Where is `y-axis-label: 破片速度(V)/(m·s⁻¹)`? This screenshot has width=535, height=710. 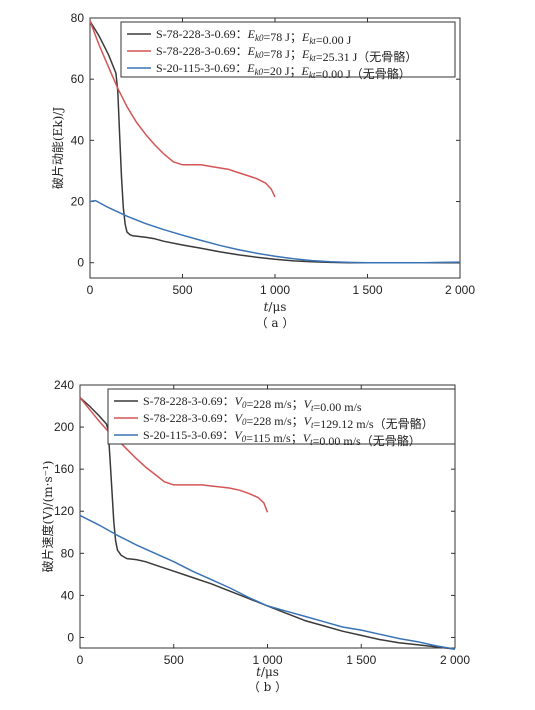 y-axis-label: 破片速度(V)/(m·s⁻¹) is located at coordinates (47, 517).